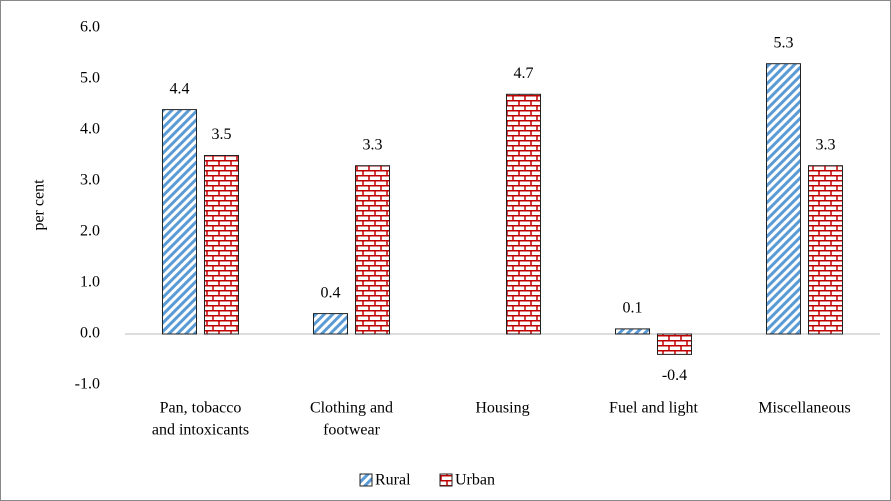  I want to click on y-tick-label: 6.0, so click(90, 27).